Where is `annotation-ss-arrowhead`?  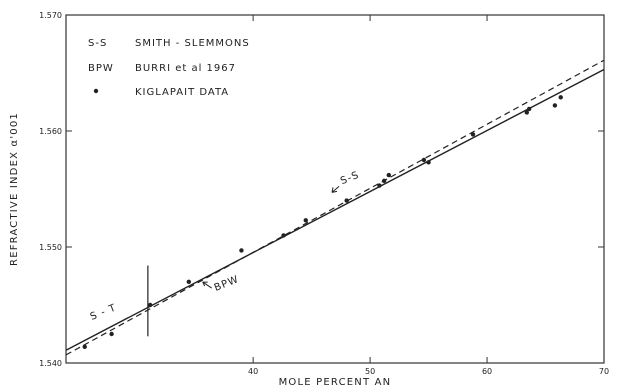
annotation-ss-arrowhead is located at coordinates (334, 190).